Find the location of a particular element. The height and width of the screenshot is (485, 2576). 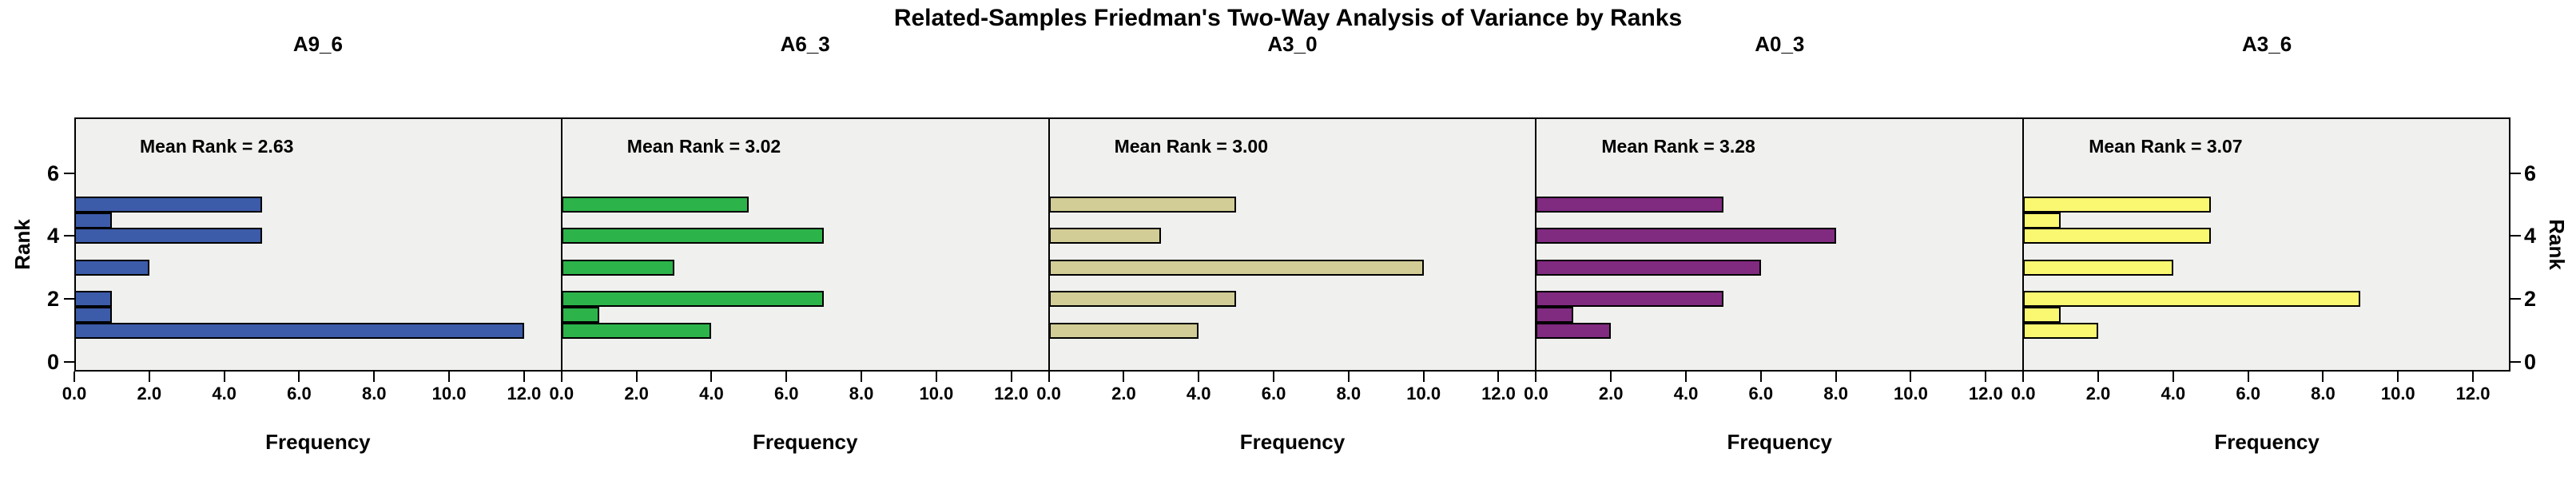

x-tick-label: 4.0 is located at coordinates (1686, 394).